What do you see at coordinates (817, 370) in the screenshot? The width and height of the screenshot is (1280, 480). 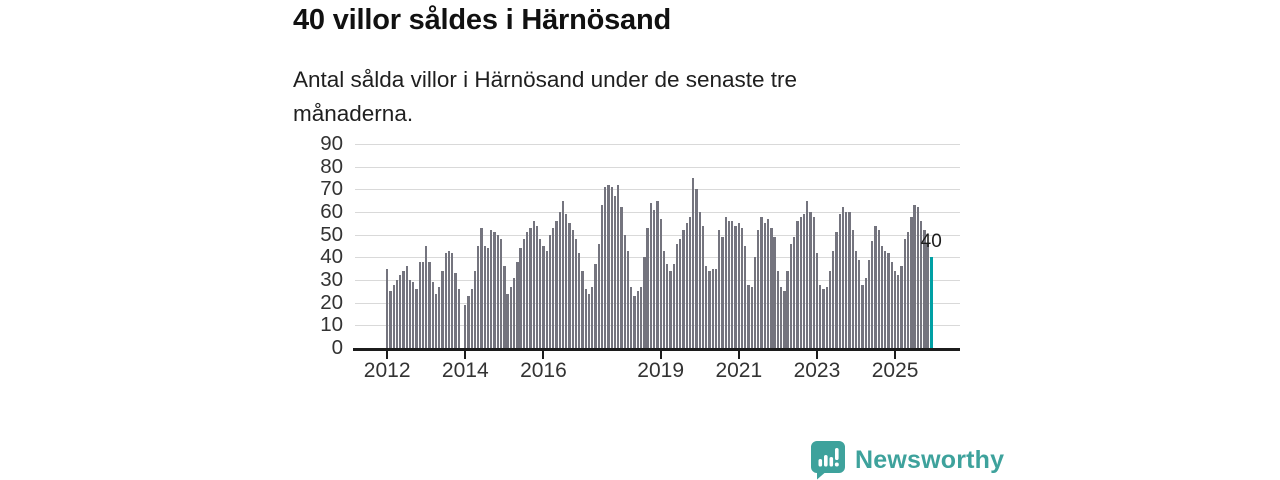 I see `x-tick-label: 2023` at bounding box center [817, 370].